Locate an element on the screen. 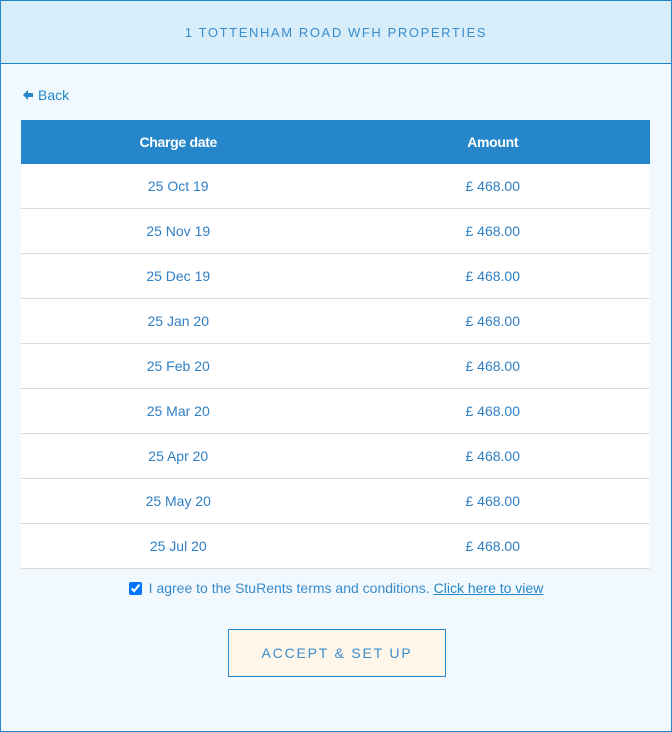 This screenshot has height=732, width=672. charge-date-cell: 25 Apr 20 is located at coordinates (178, 456).